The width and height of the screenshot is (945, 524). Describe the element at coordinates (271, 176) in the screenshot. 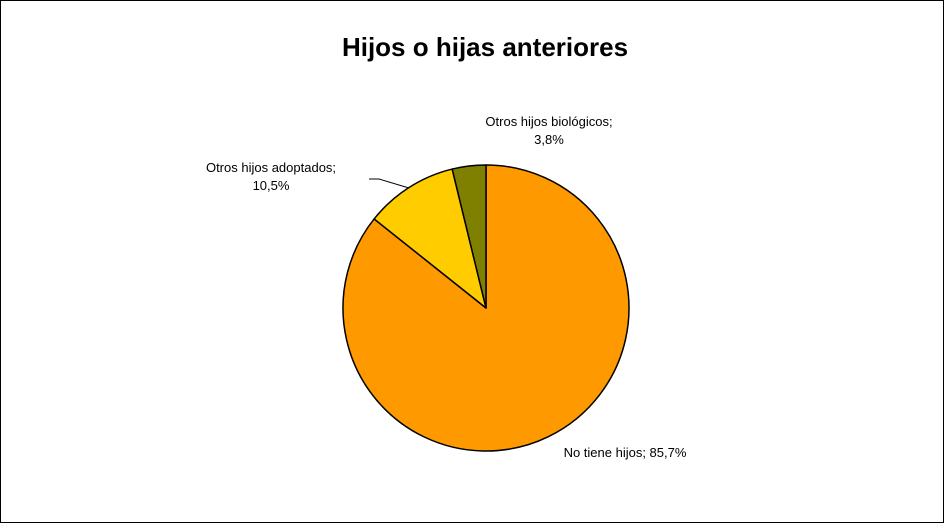

I see `data-label-otros-hijos-adoptados: Otros hijos adoptados; 10,5%` at that location.